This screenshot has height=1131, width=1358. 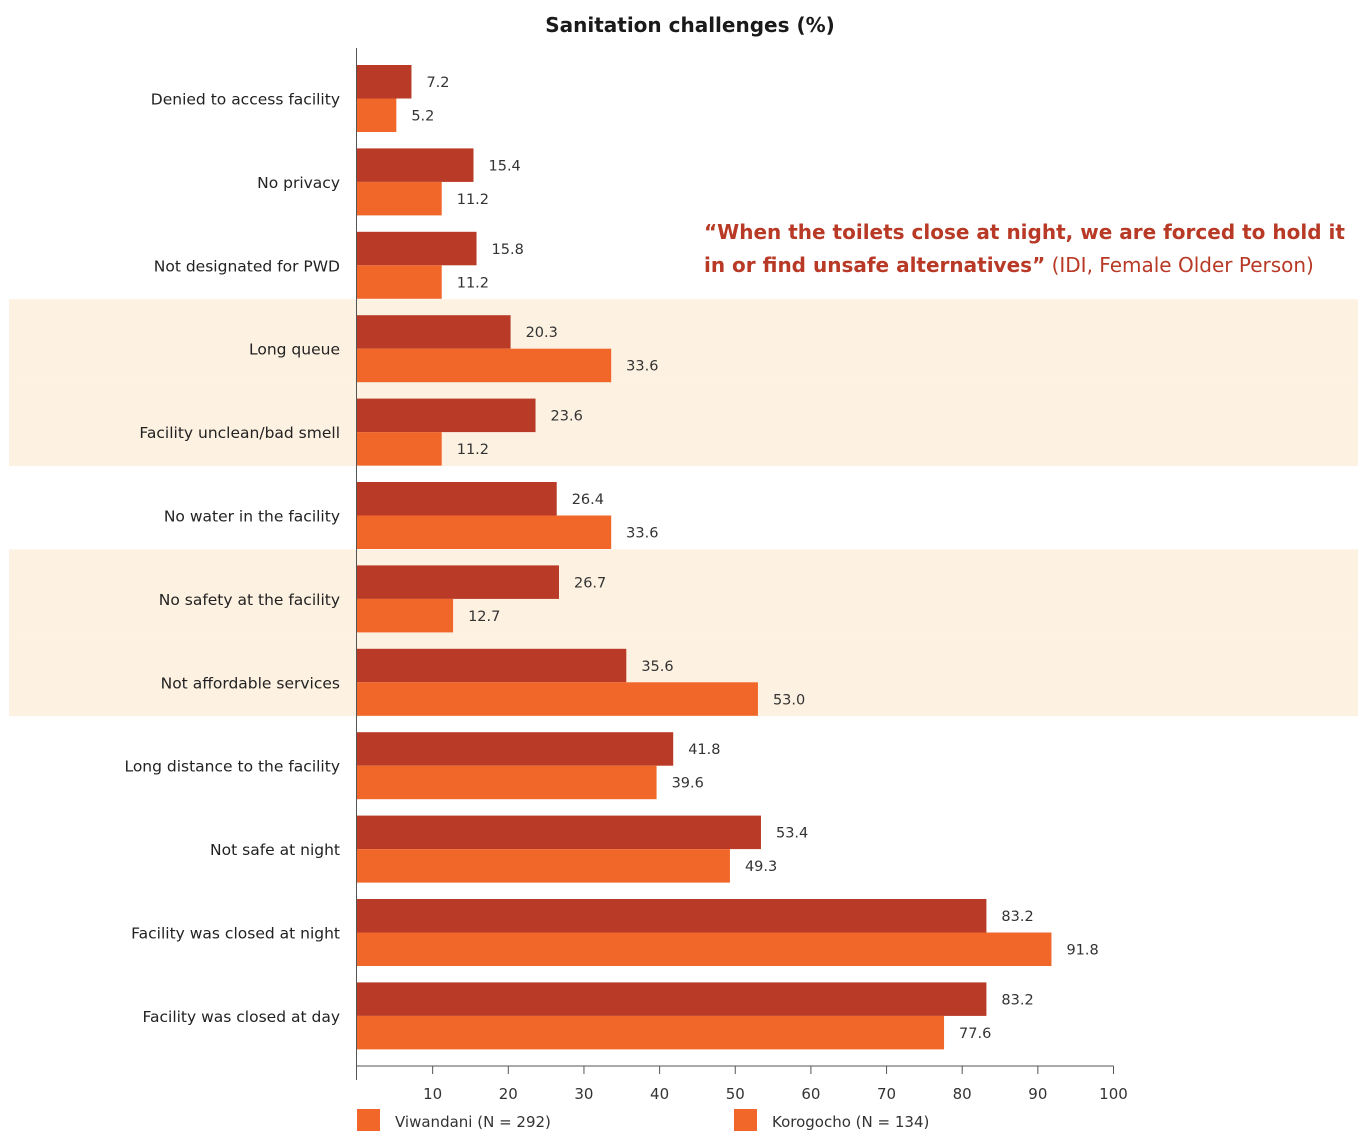 I want to click on x-tick-label: 40, so click(x=659, y=1094).